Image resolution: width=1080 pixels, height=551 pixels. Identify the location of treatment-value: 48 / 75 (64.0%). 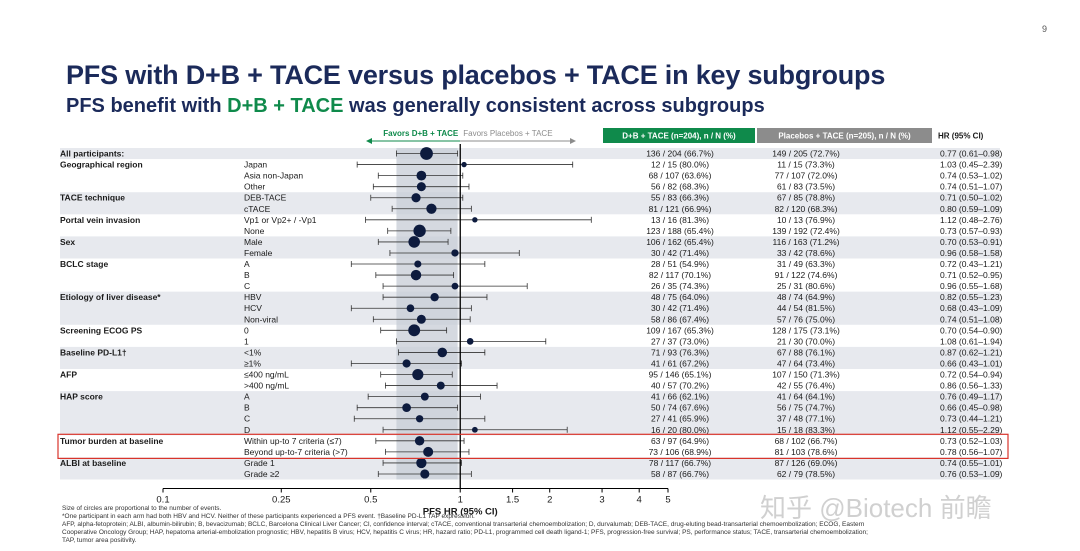
(680, 297).